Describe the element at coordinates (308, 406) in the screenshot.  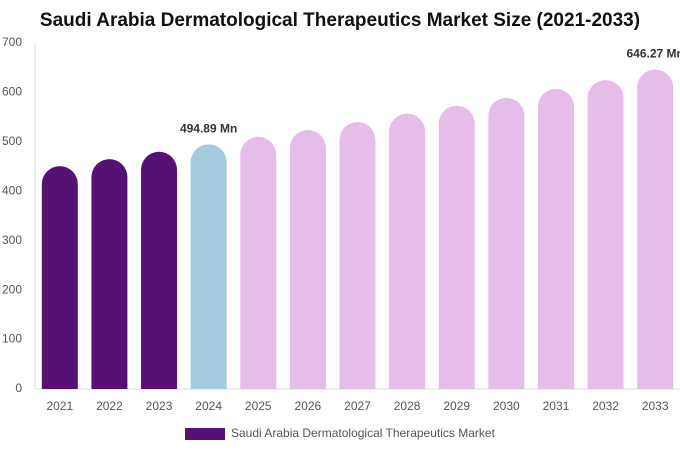
I see `x-tick-label: 2026` at that location.